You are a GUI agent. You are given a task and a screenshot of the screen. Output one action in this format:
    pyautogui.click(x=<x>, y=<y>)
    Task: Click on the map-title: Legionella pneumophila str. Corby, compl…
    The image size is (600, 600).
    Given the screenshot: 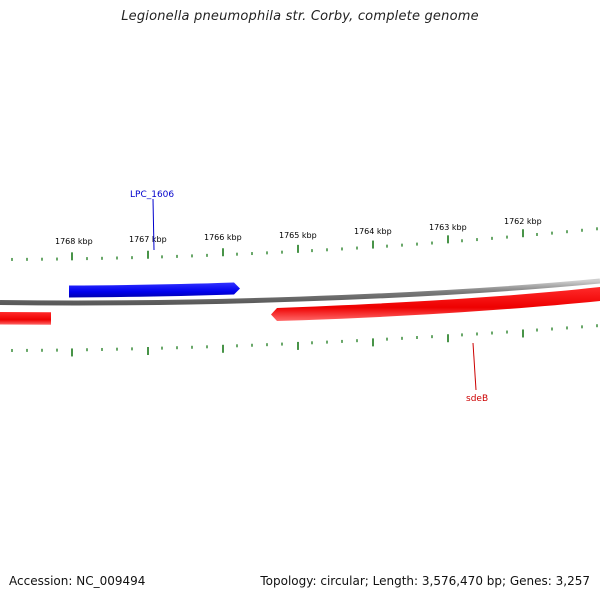 What is the action you would take?
    pyautogui.click(x=300, y=16)
    